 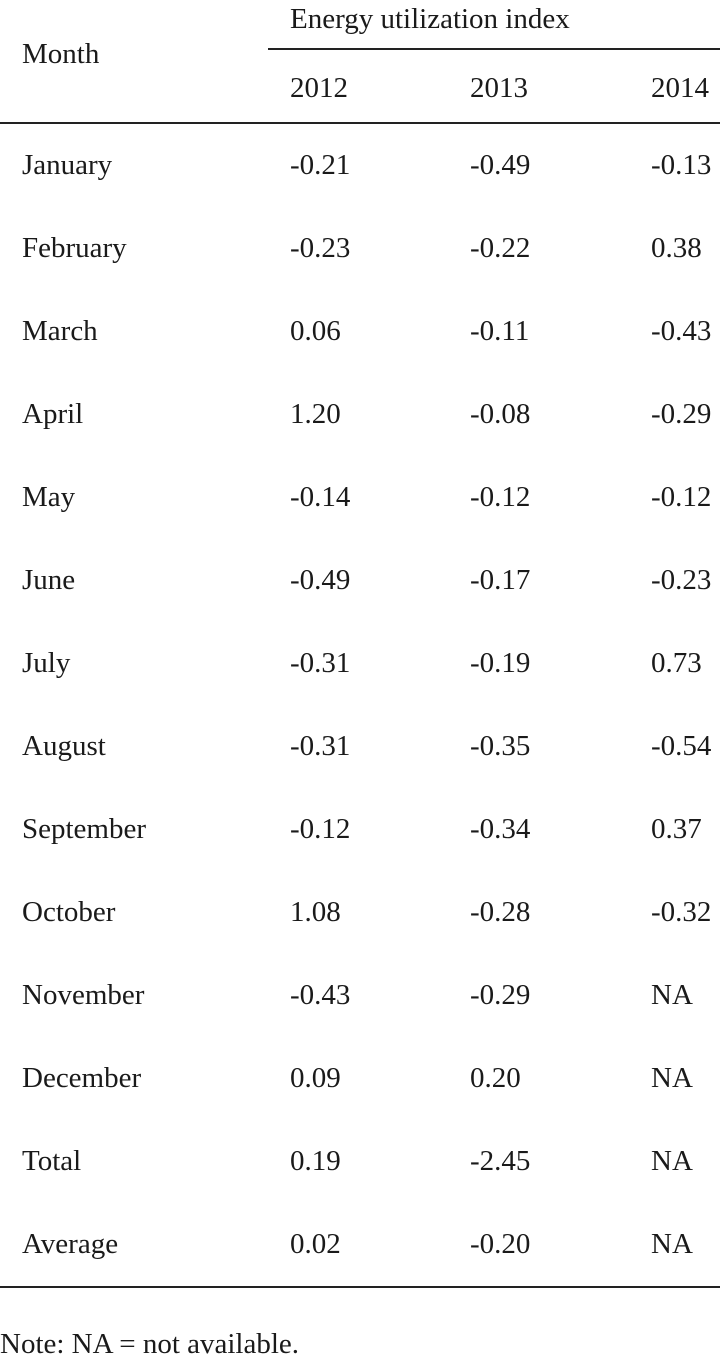 I want to click on value-cell-2014: -0.23, so click(x=681, y=580).